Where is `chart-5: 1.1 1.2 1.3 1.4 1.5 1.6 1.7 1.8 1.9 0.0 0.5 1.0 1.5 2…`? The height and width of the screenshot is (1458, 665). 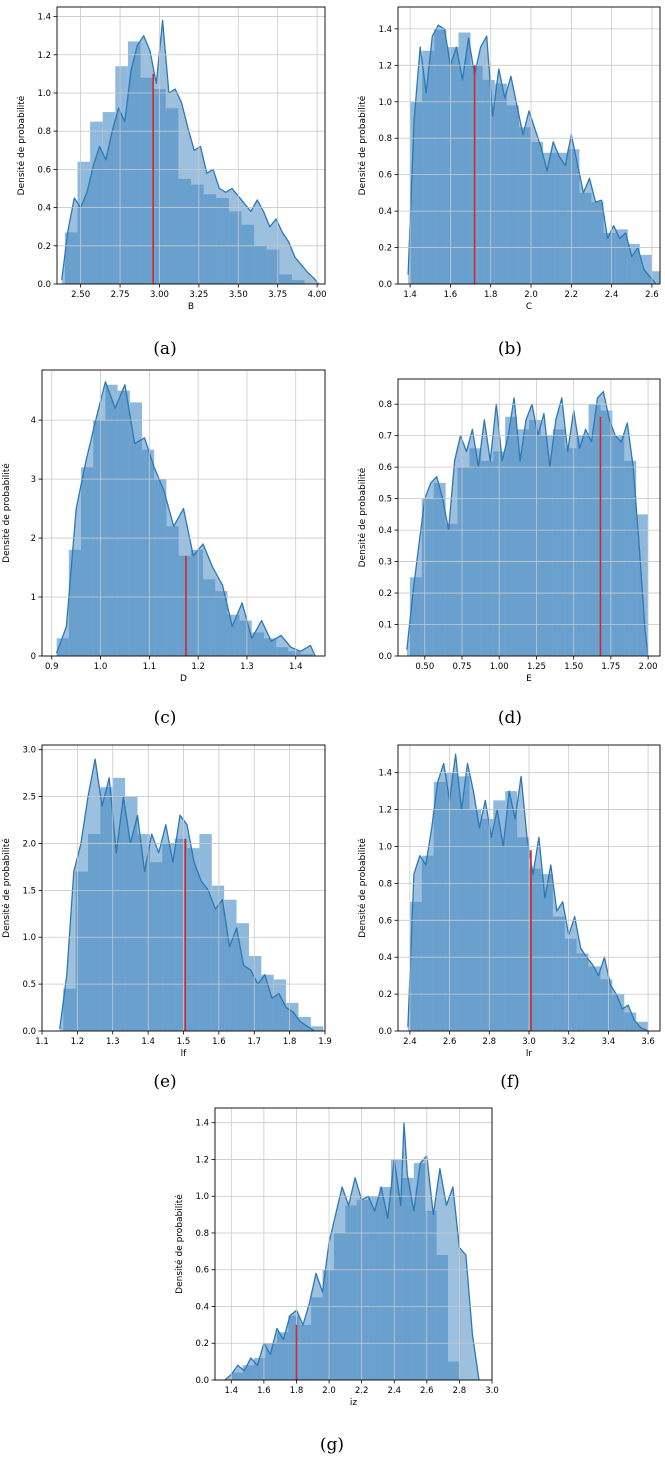
chart-5: 1.1 1.2 1.3 1.4 1.5 1.6 1.7 1.8 1.9 0.0 0.5 1.0 1.5 2… is located at coordinates (166, 918).